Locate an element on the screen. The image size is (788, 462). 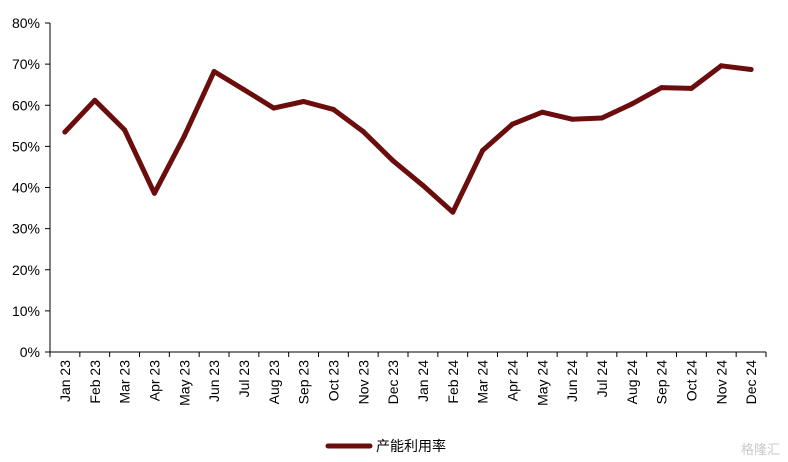
y-tick-label: 30% is located at coordinates (26, 229).